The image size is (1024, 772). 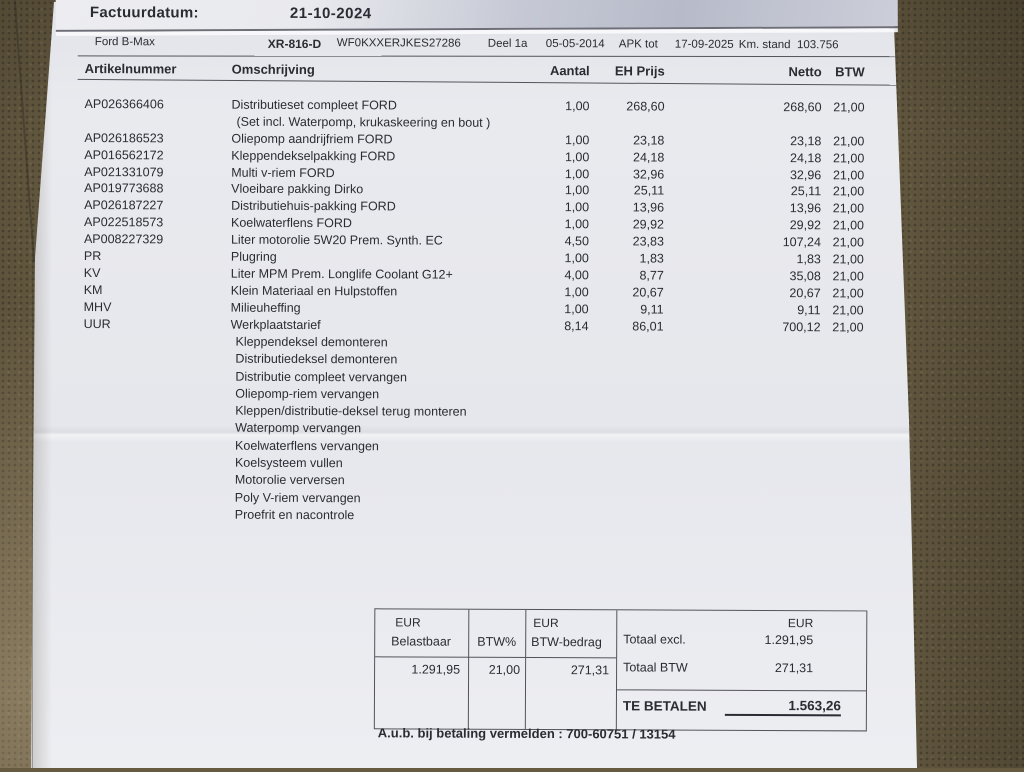 I want to click on cell-unit-price: 86,01, so click(x=648, y=326).